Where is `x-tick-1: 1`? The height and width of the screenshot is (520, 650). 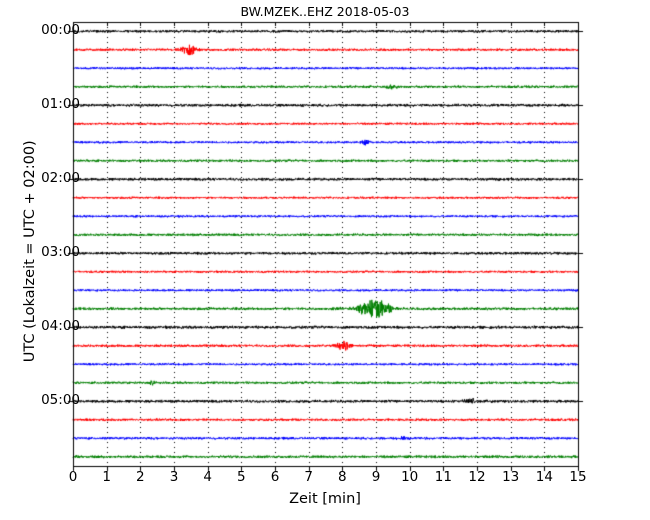 x-tick-1: 1 is located at coordinates (106, 477).